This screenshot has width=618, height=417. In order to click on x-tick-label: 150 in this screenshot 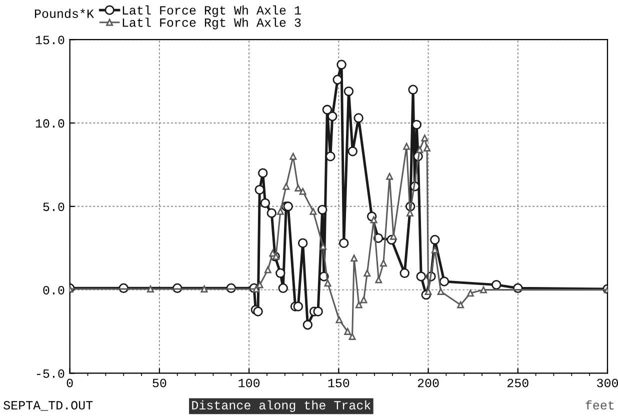, I will do `click(339, 383)`.